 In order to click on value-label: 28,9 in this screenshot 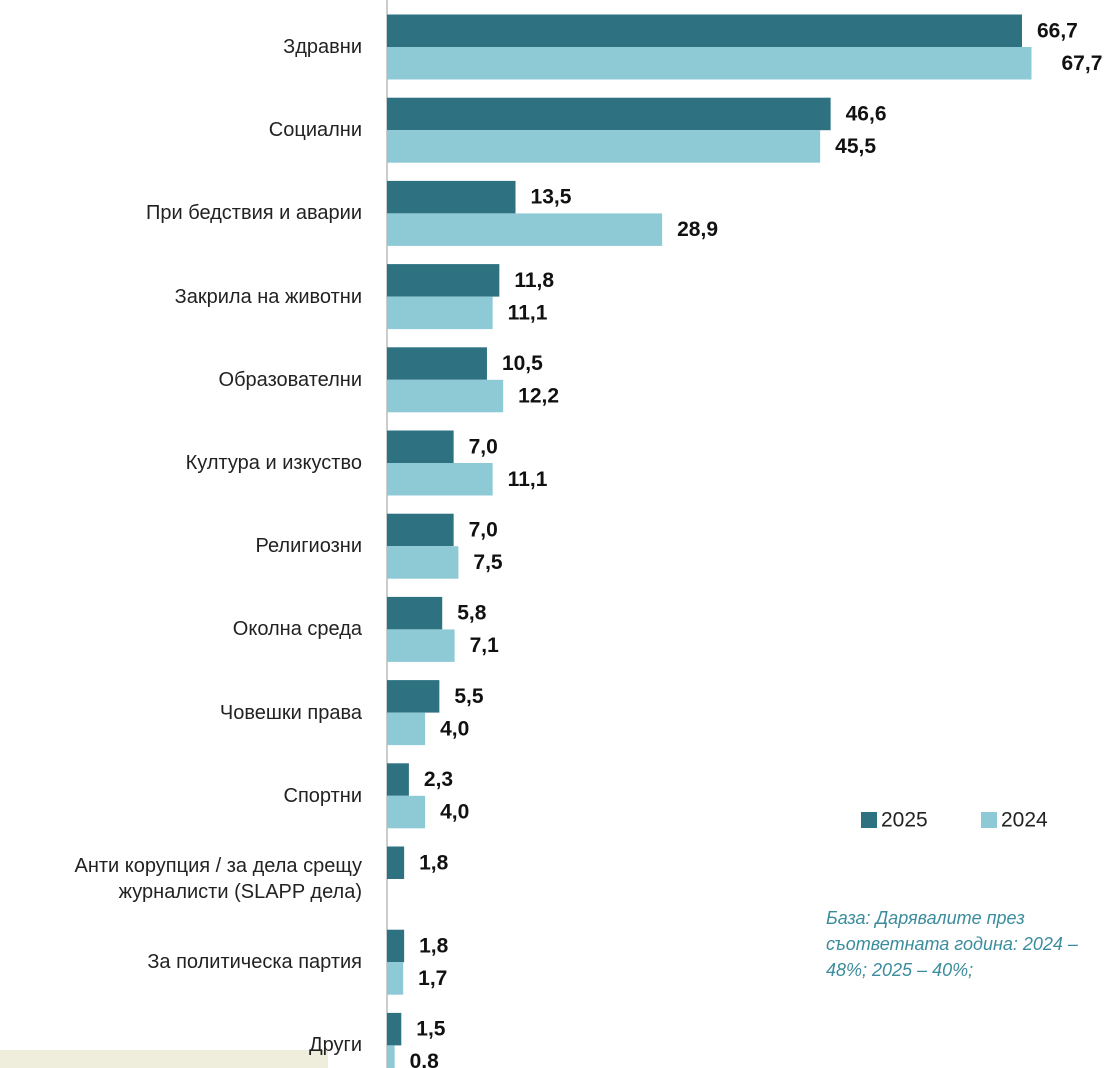, I will do `click(697, 229)`.